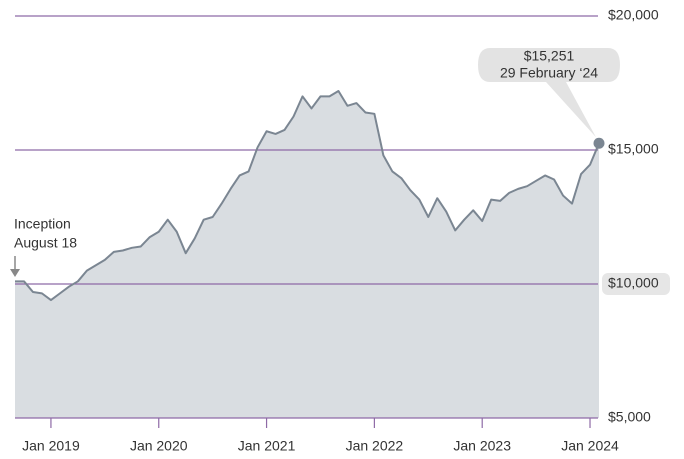  Describe the element at coordinates (633, 149) in the screenshot. I see `y-tick-label: $15,000` at that location.